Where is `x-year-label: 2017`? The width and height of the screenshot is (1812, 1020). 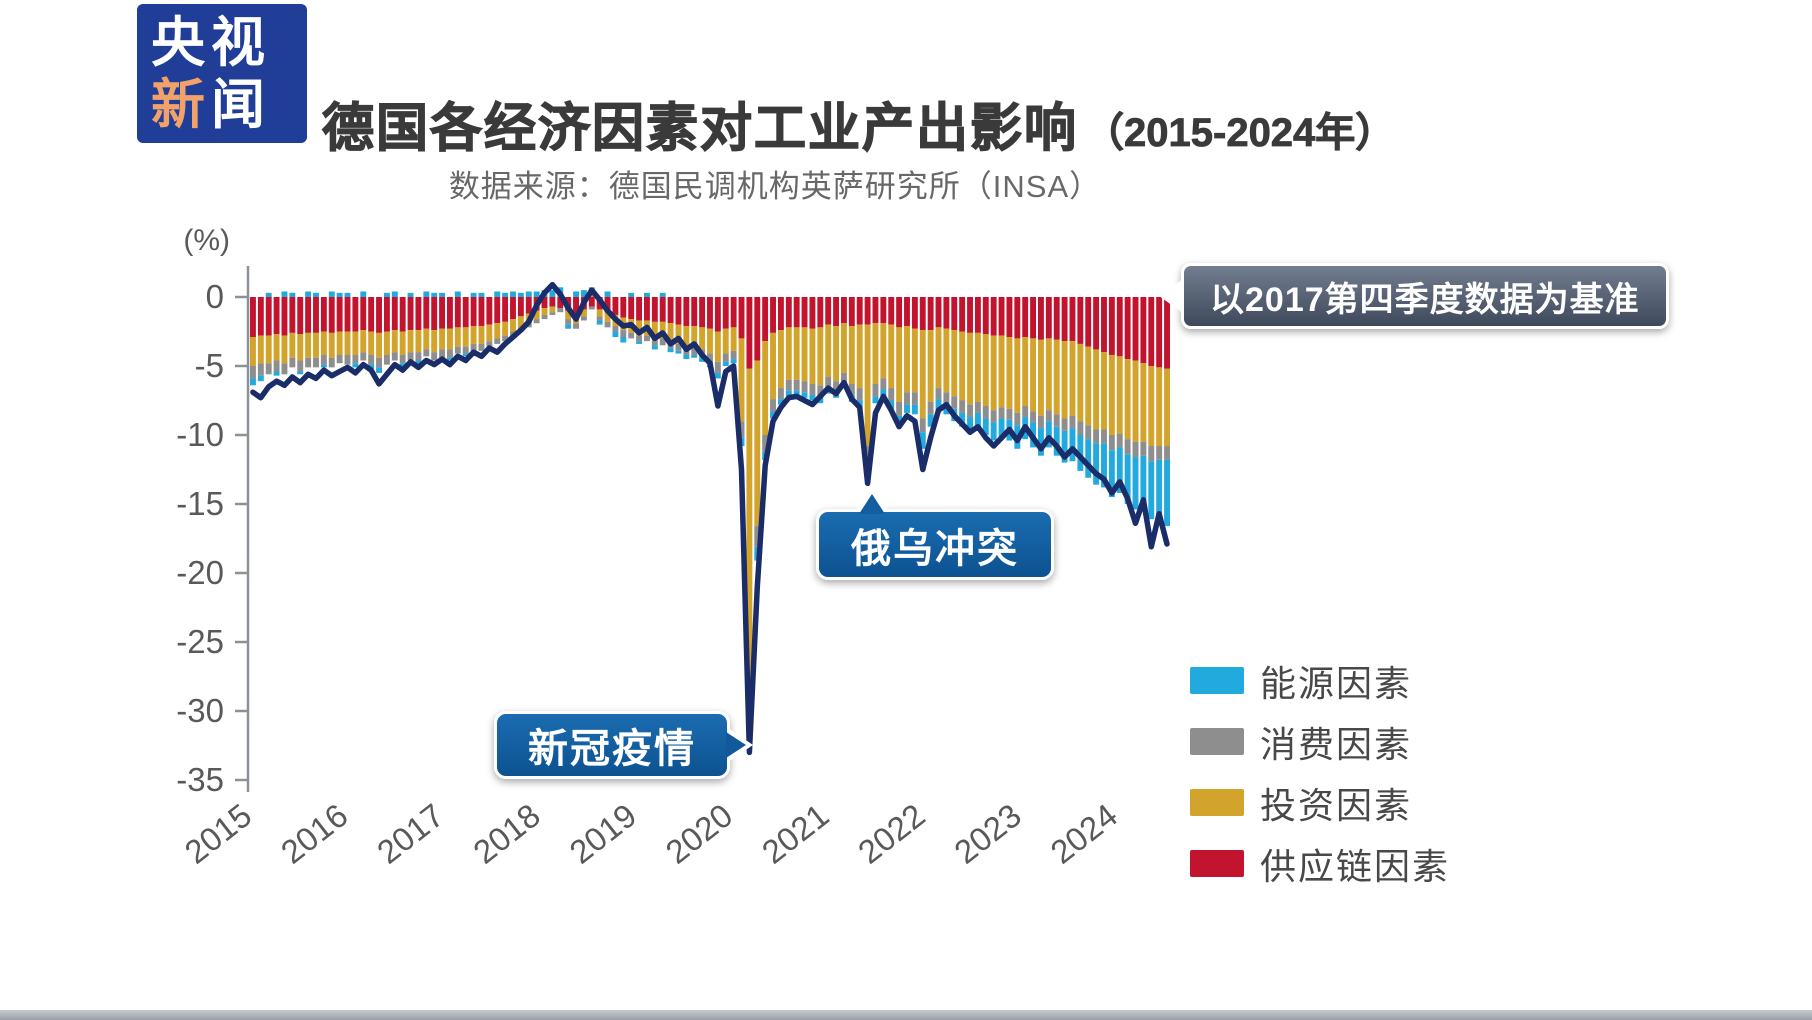 x-year-label: 2017 is located at coordinates (410, 833).